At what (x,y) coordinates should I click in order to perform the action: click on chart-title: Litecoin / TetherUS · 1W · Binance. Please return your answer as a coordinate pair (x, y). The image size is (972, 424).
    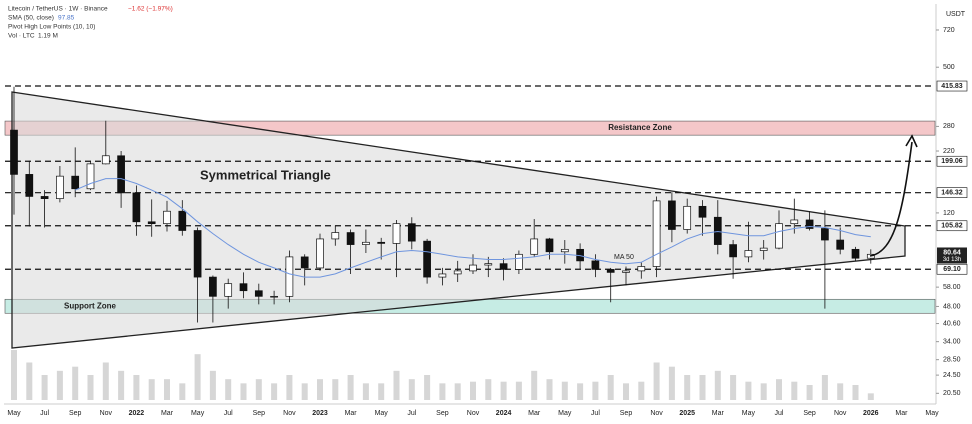
    Looking at the image, I should click on (58, 9).